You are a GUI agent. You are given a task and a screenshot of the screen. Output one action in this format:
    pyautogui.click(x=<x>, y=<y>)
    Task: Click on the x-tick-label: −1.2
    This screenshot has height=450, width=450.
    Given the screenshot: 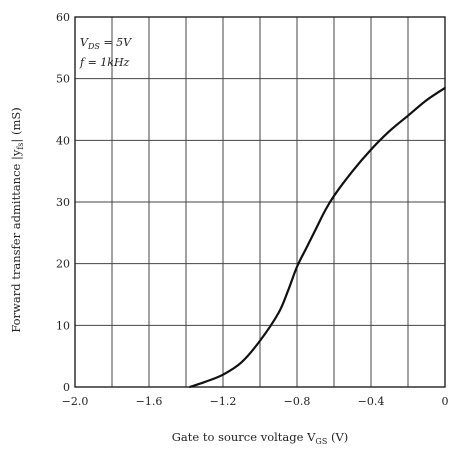 What is the action you would take?
    pyautogui.click(x=223, y=401)
    